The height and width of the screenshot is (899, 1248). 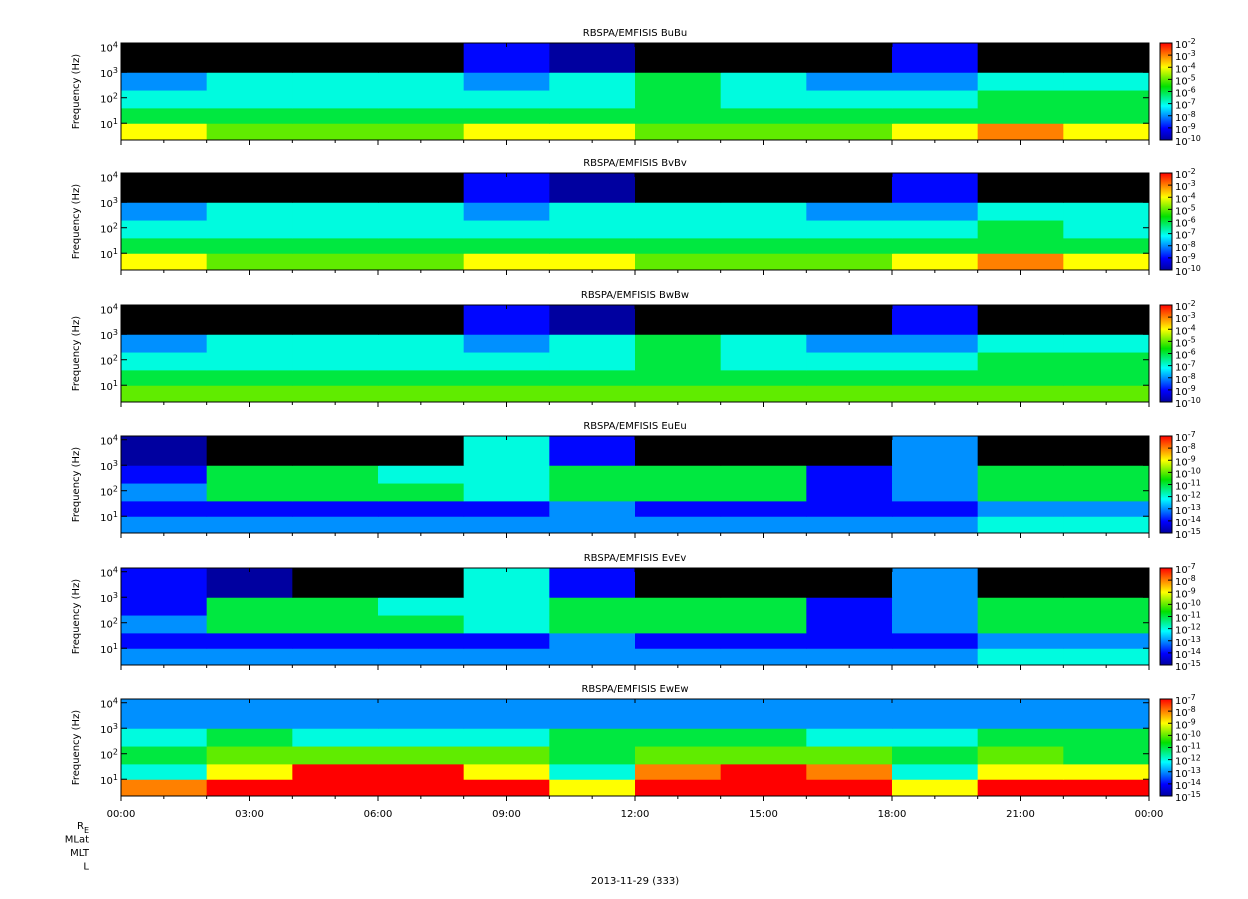 I want to click on colorbar-tick-label: 10⁻¹¹, so click(x=1188, y=485).